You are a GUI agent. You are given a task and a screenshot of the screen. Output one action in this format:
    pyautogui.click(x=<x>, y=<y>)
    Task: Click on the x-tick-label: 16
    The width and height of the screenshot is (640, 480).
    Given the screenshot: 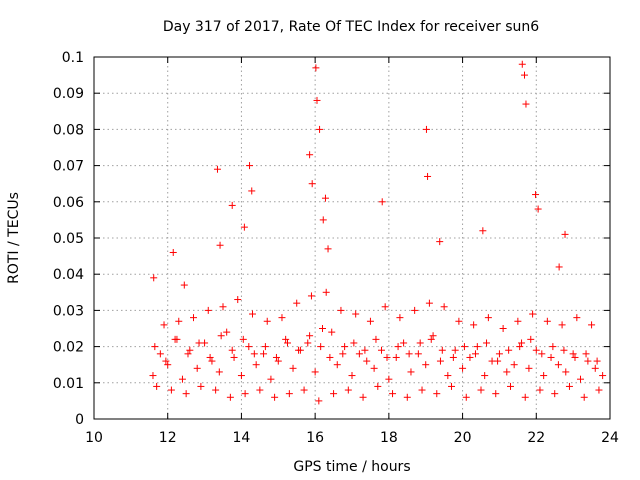 What is the action you would take?
    pyautogui.click(x=315, y=438)
    